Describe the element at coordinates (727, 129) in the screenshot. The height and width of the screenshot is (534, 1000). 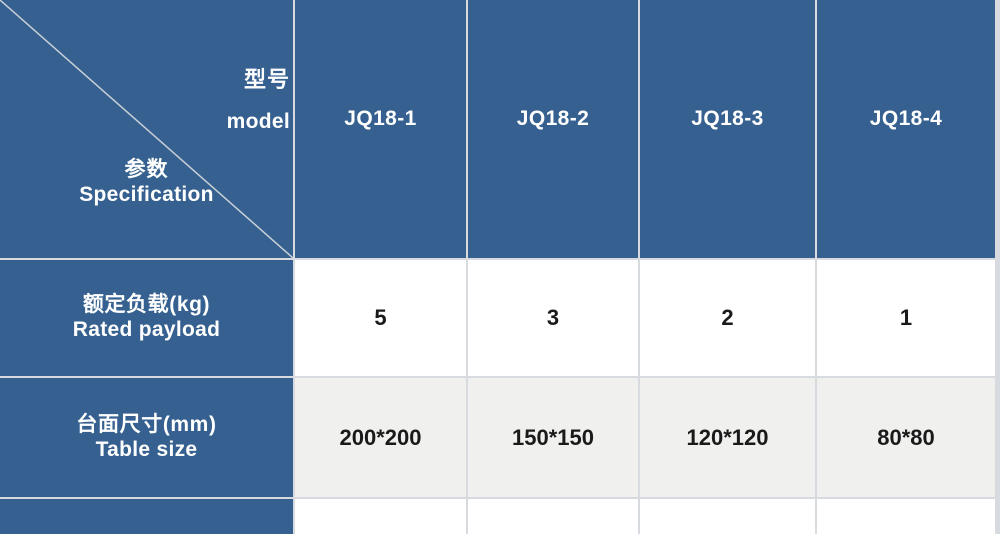
I see `column-header-jq18-3: JQ18-3` at that location.